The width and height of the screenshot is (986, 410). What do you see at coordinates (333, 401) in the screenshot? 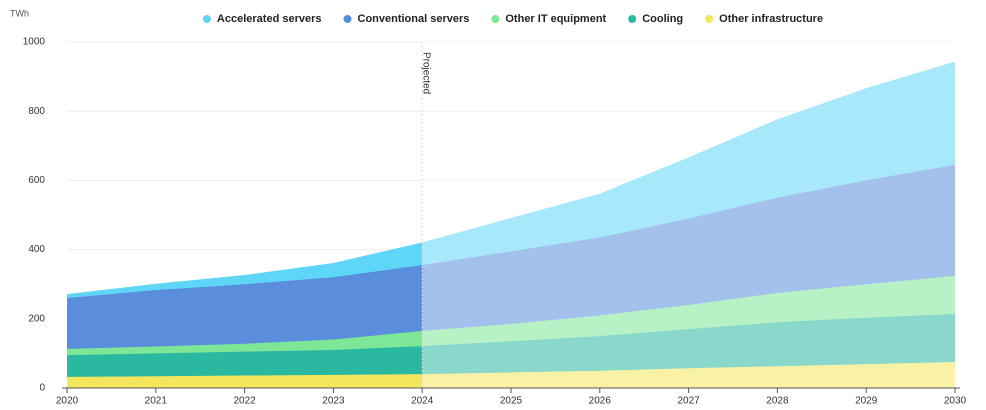
I see `x-tick-label: 2023` at bounding box center [333, 401].